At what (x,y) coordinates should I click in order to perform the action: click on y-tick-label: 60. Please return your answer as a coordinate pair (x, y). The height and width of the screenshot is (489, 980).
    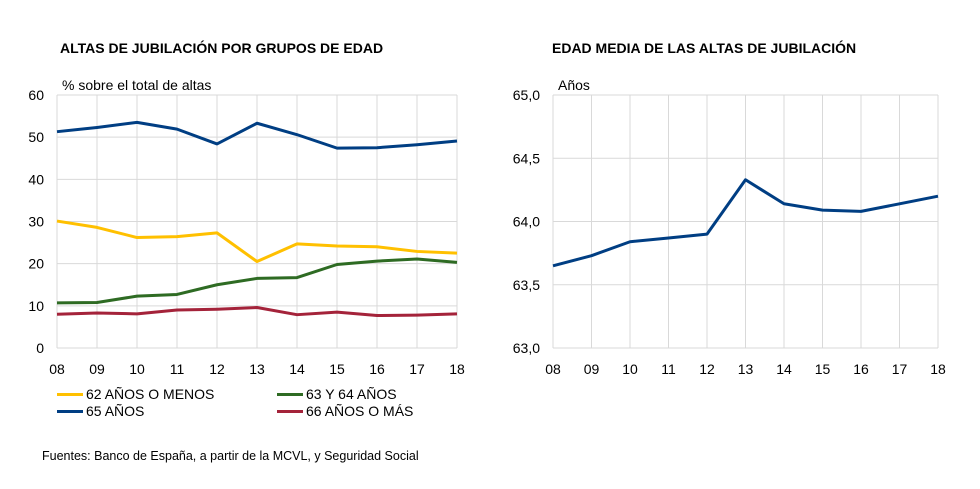
    Looking at the image, I should click on (36, 95).